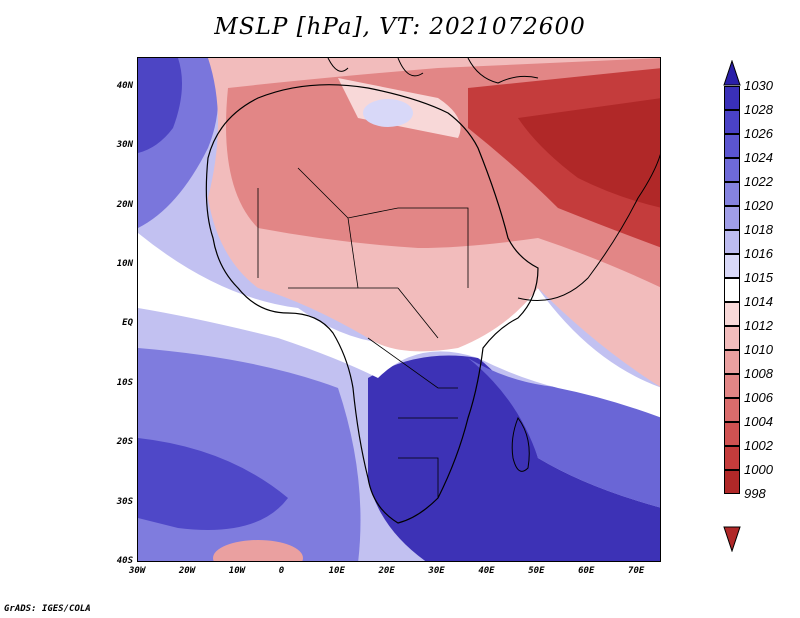 Image resolution: width=800 pixels, height=618 pixels. What do you see at coordinates (433, 71) in the screenshot?
I see `europe-coastline` at bounding box center [433, 71].